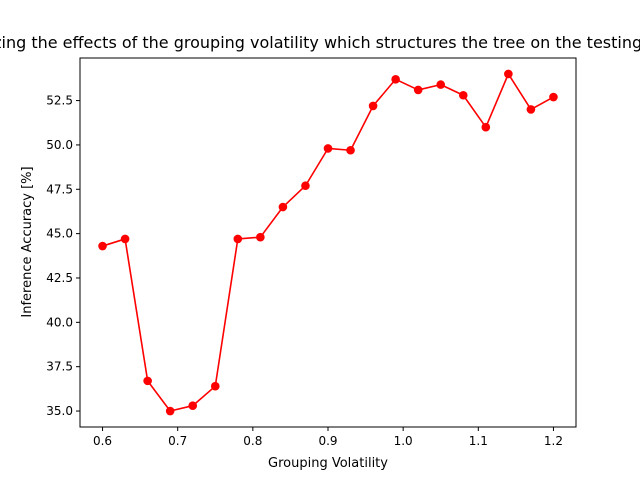 The width and height of the screenshot is (640, 485). What do you see at coordinates (59, 411) in the screenshot?
I see `y-tick-label: 35.0` at bounding box center [59, 411].